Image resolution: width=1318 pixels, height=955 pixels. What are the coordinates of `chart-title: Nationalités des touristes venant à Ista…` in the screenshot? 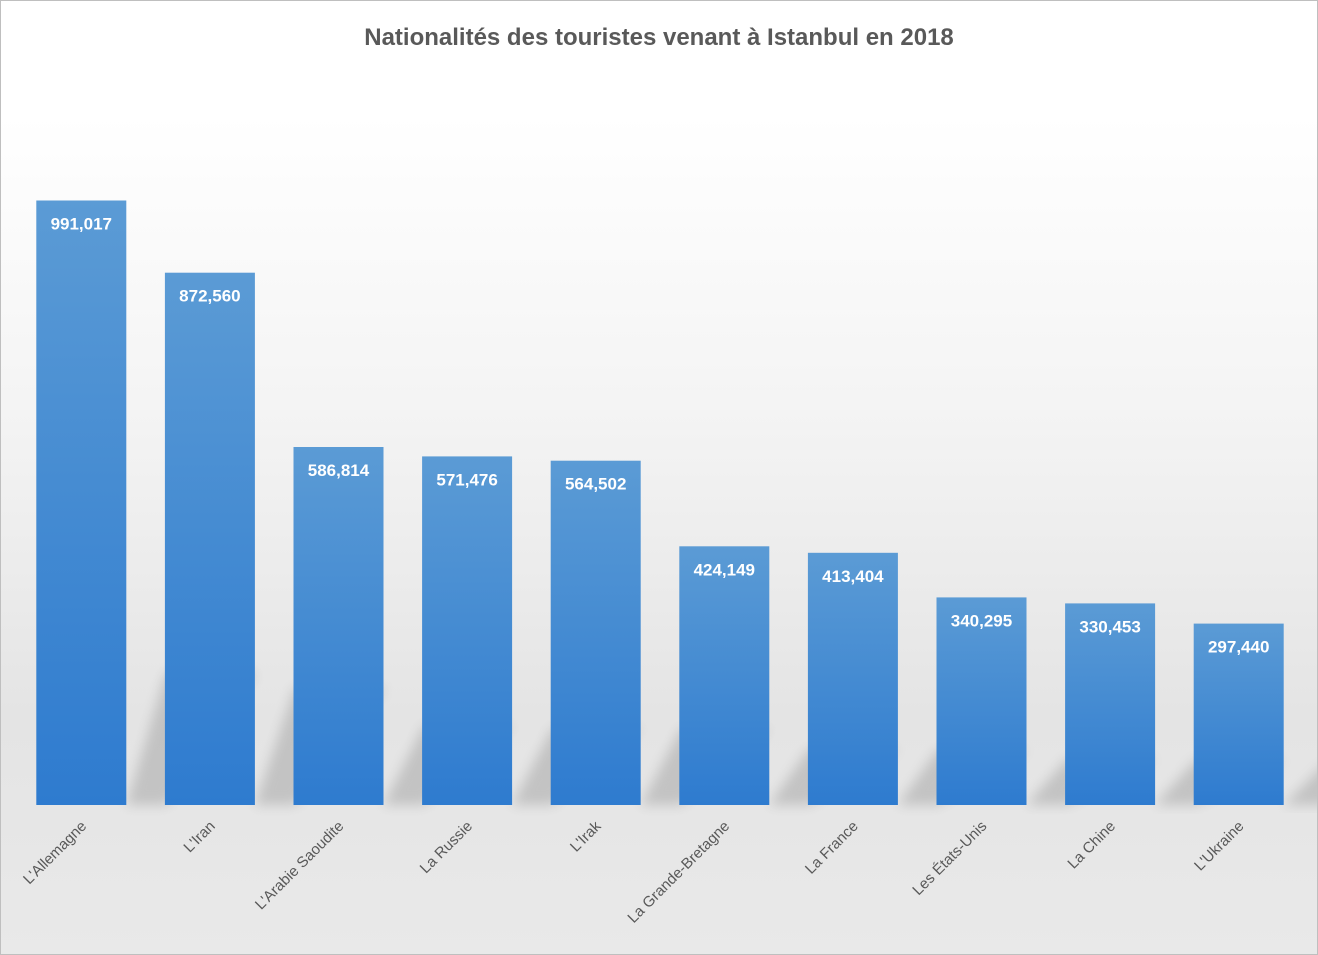 It's located at (659, 37).